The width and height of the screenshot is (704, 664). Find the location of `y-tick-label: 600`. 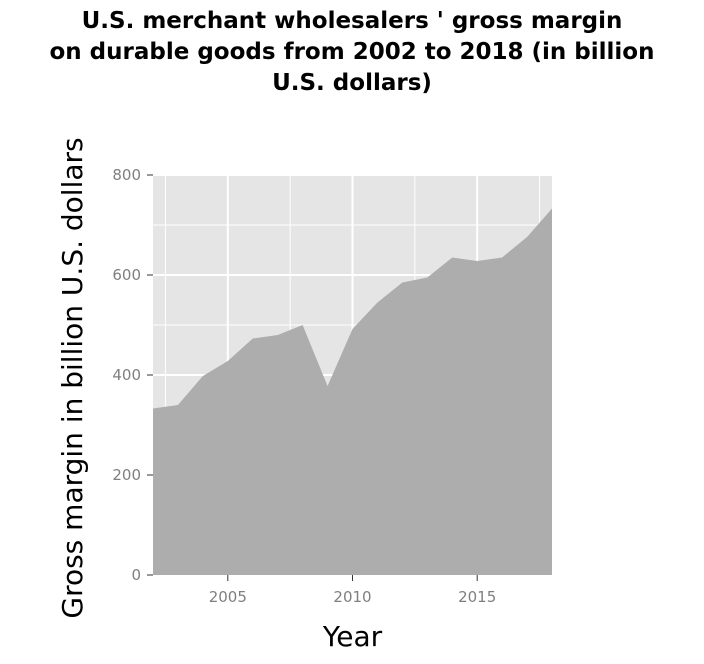

y-tick-label: 600 is located at coordinates (126, 275).